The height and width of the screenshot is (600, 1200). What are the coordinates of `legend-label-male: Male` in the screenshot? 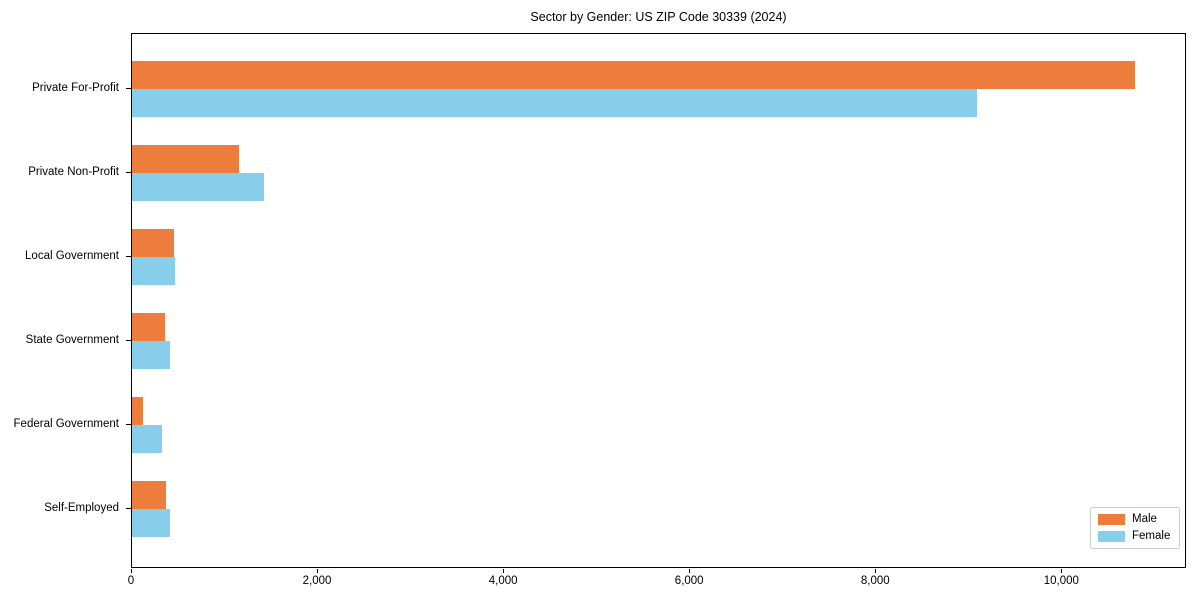 It's located at (1144, 519).